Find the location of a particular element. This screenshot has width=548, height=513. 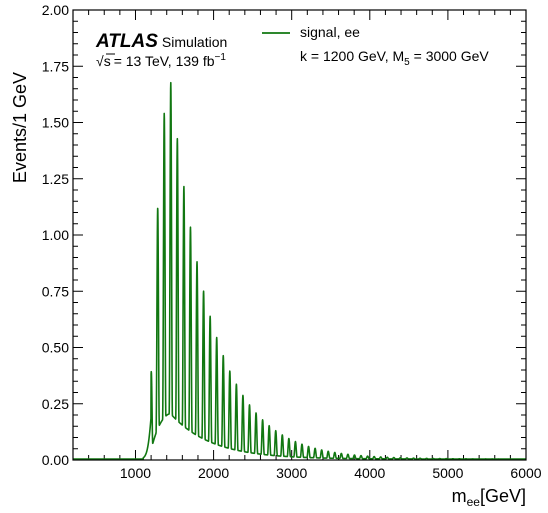

y-tick-label: 0.50 is located at coordinates (55, 348).